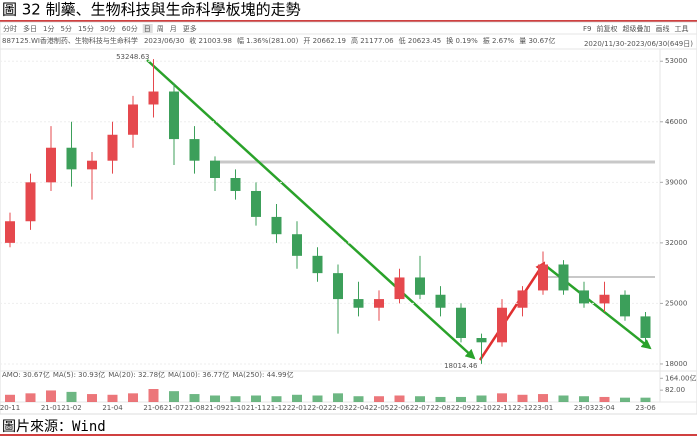 The width and height of the screenshot is (697, 440). I want to click on quote-item: 低 20623.45, so click(420, 40).